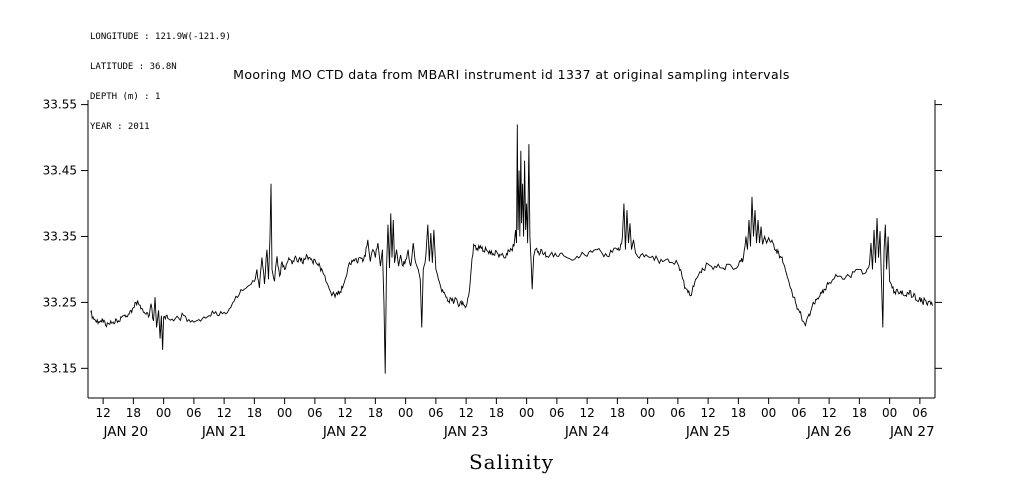 This screenshot has height=504, width=1009. What do you see at coordinates (126, 432) in the screenshot?
I see `x-date-label: JAN 20` at bounding box center [126, 432].